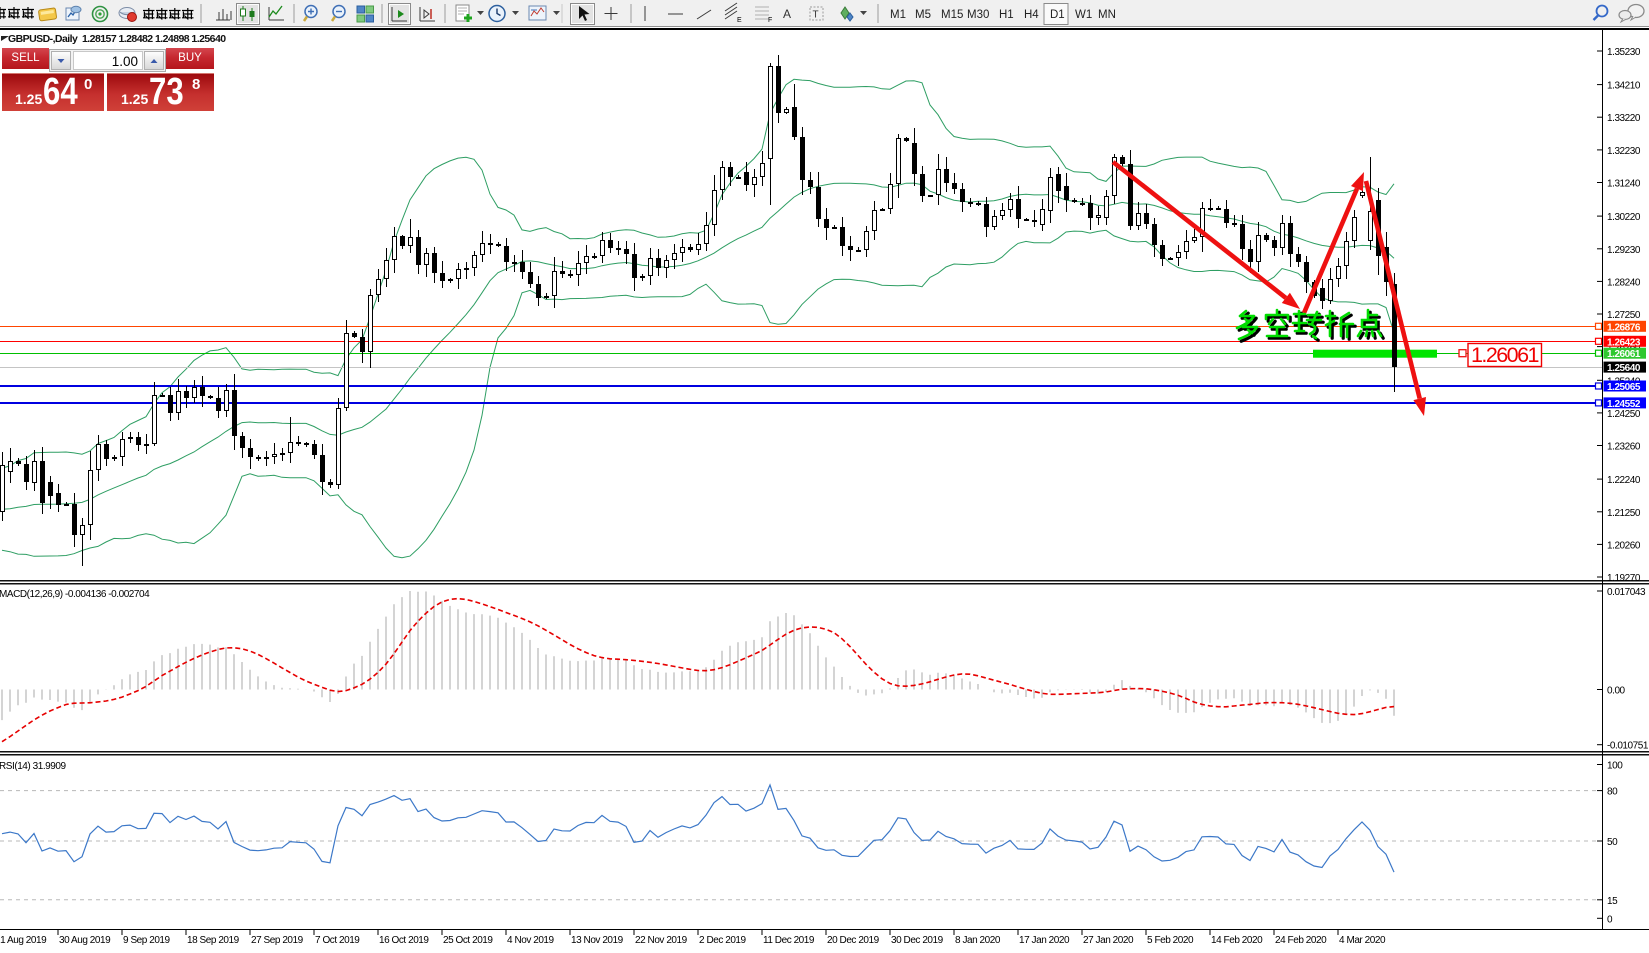 Image resolution: width=1649 pixels, height=953 pixels. I want to click on svg-text: 20 Dec 2019, so click(853, 940).